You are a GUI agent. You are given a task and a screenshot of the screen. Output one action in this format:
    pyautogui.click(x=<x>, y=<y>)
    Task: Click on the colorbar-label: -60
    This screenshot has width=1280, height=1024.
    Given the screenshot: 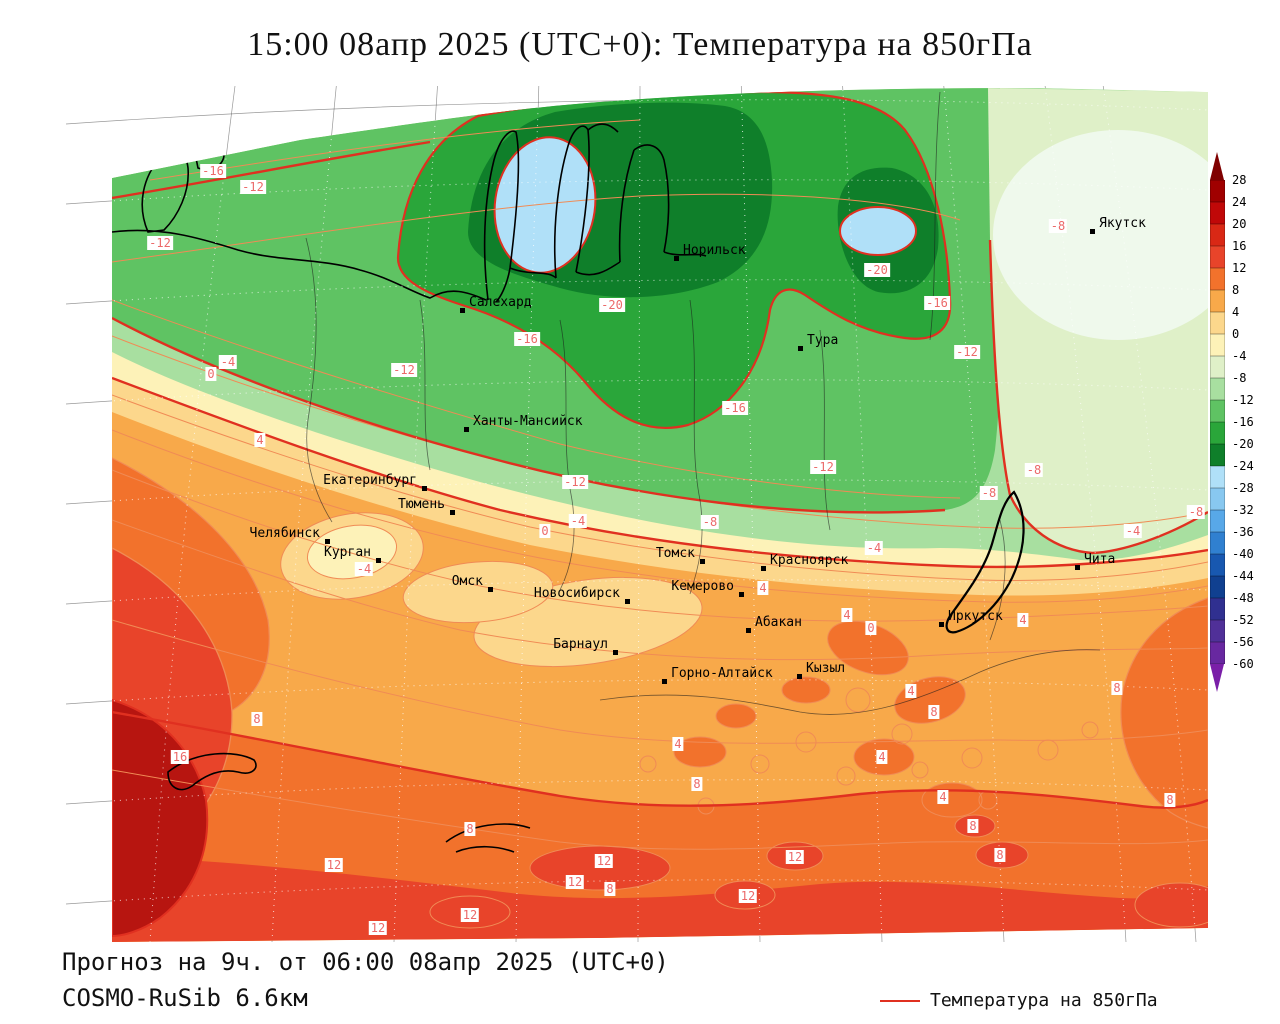 What is the action you would take?
    pyautogui.click(x=1243, y=664)
    